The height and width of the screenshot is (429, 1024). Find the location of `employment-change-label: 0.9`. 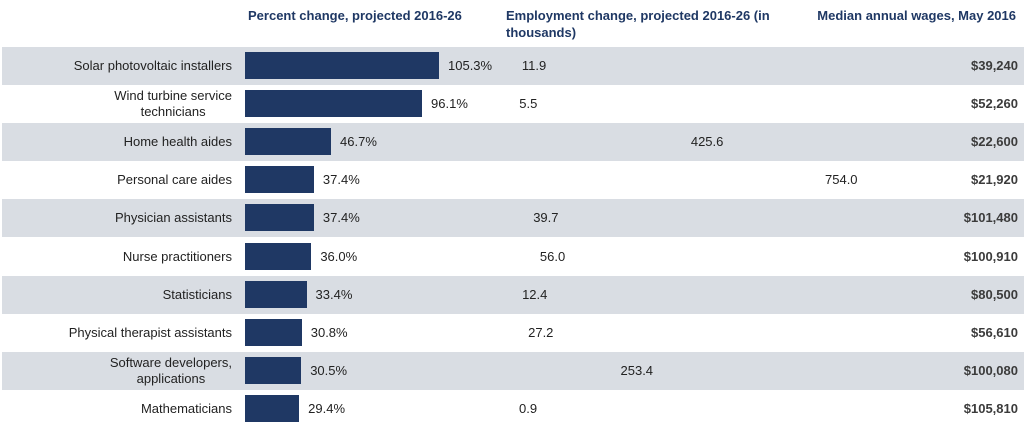

employment-change-label: 0.9 is located at coordinates (528, 408).